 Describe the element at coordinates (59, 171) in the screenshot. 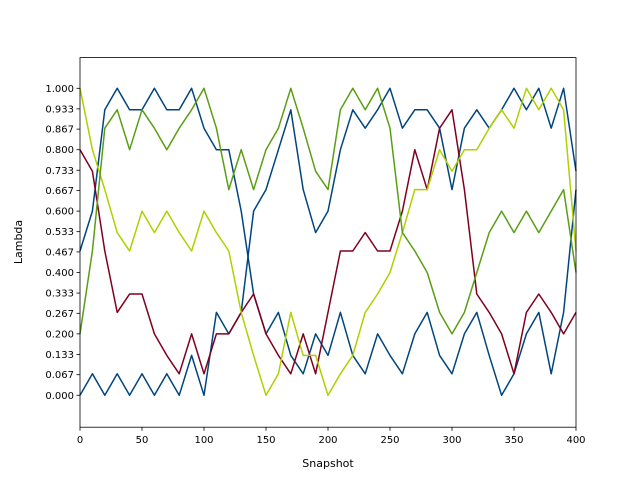

I see `y-tick-label: 0.733` at that location.